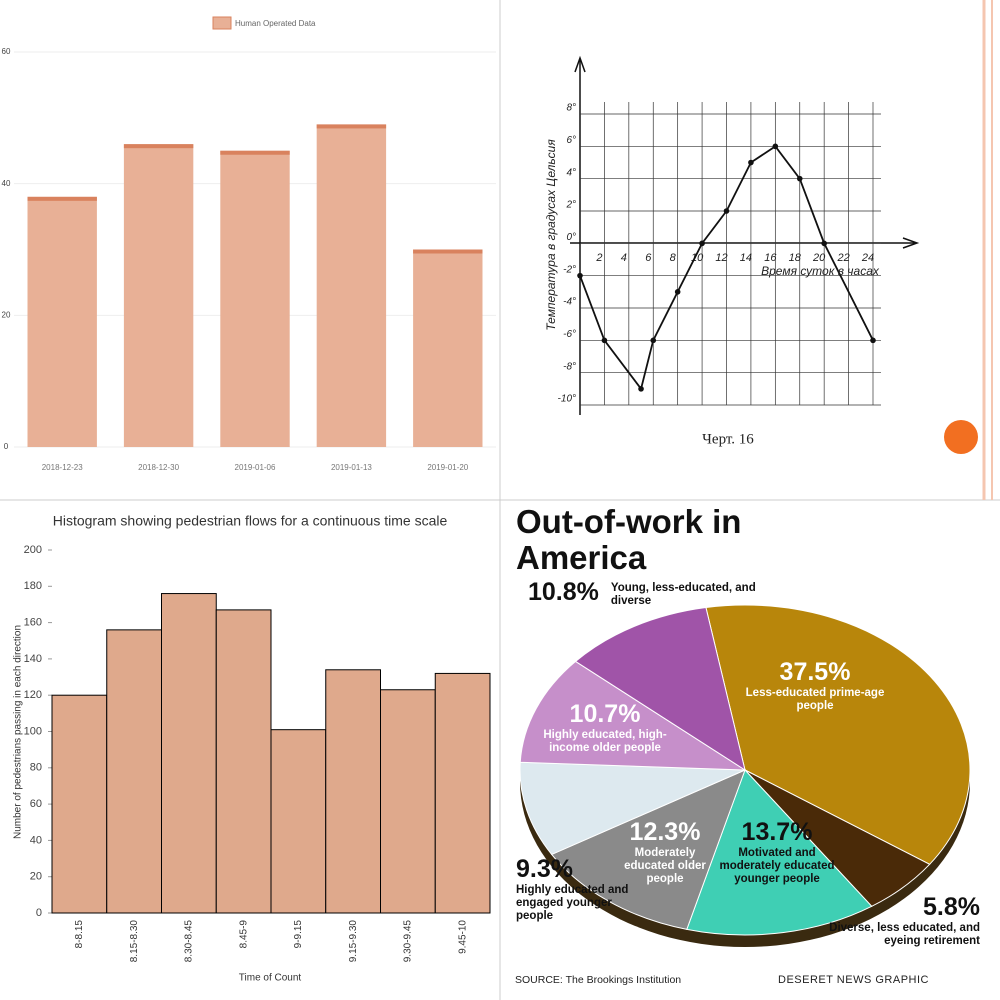 Image resolution: width=1000 pixels, height=1000 pixels. I want to click on pie-label: 10.8% Young, less-educated, and diverse, so click(663, 593).